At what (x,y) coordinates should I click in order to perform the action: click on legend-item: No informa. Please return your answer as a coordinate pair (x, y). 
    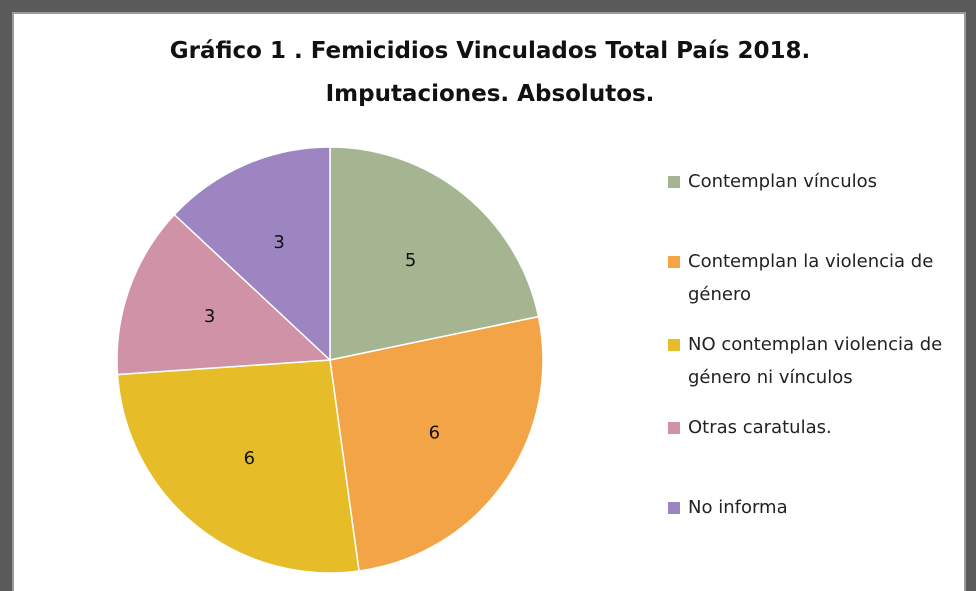
    Looking at the image, I should click on (811, 507).